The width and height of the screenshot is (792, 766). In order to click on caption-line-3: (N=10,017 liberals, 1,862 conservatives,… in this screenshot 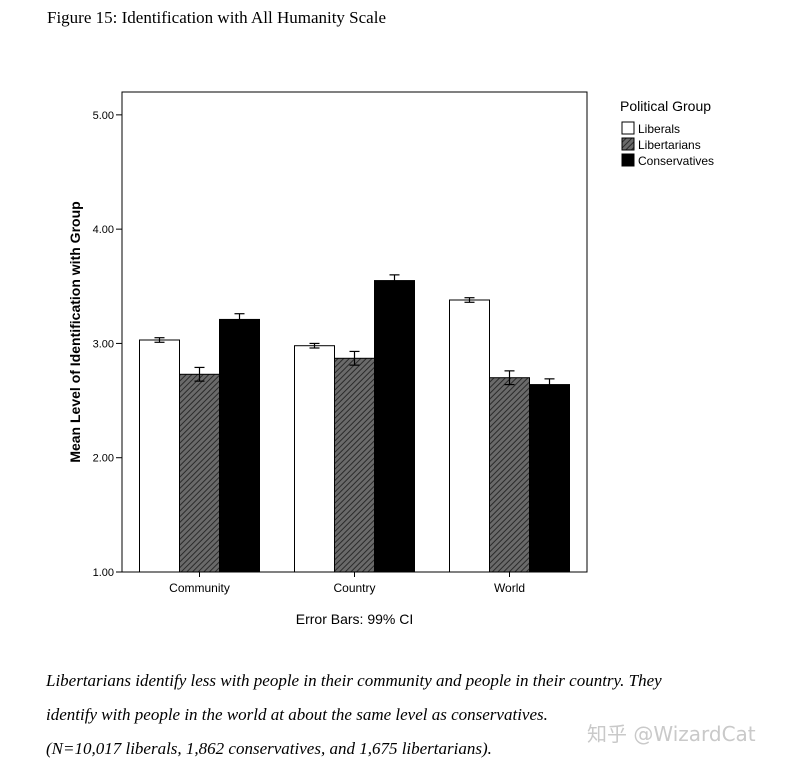, I will do `click(269, 748)`.